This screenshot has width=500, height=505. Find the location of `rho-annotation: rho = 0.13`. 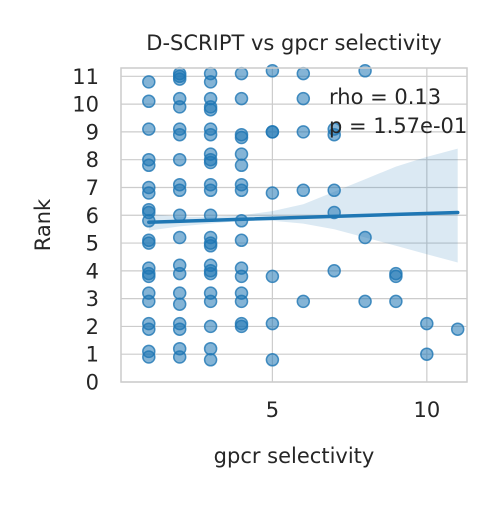

rho-annotation: rho = 0.13 is located at coordinates (385, 97).